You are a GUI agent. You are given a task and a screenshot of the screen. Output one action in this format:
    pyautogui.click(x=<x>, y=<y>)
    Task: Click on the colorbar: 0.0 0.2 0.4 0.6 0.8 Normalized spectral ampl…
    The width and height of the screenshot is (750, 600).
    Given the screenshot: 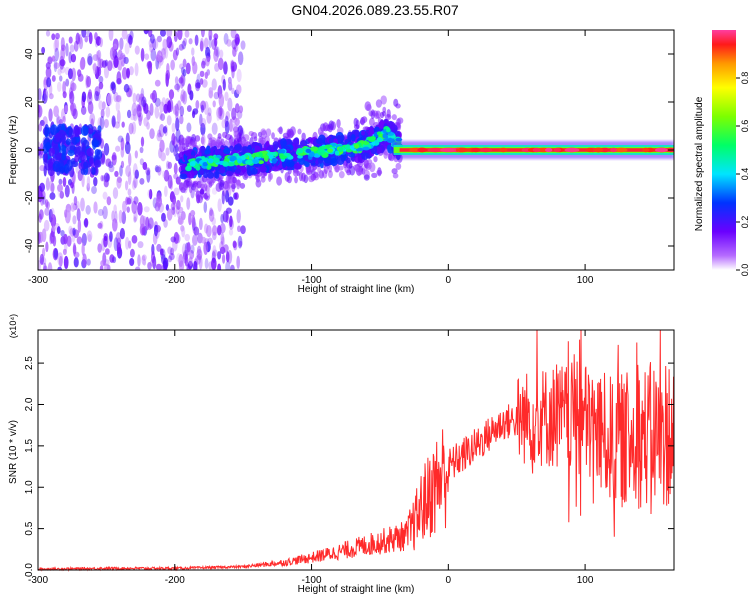 What is the action you would take?
    pyautogui.click(x=722, y=153)
    